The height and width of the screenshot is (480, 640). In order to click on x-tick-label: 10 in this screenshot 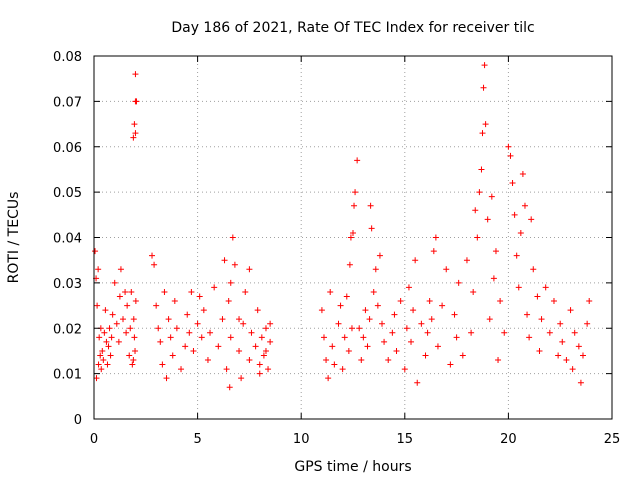, I will do `click(301, 439)`.